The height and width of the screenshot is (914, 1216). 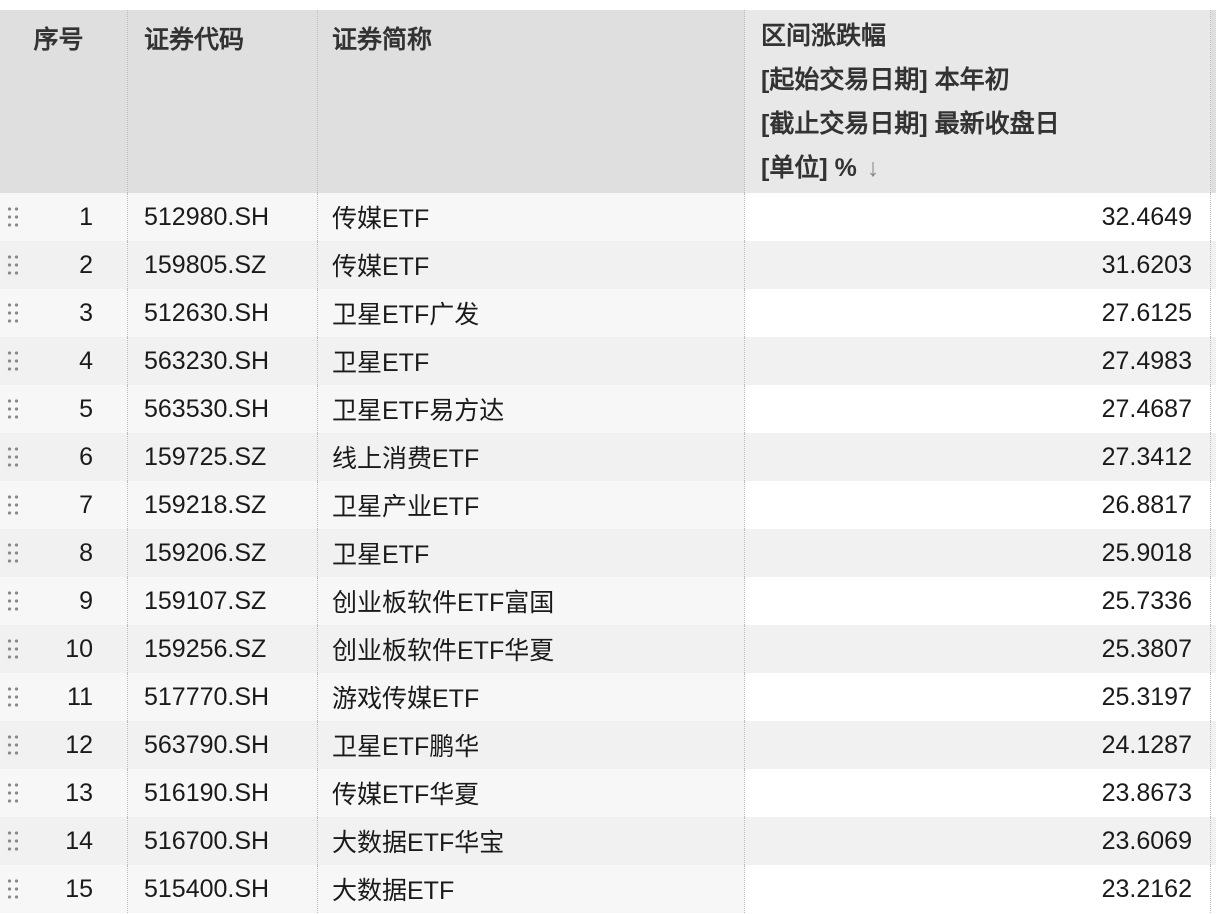 I want to click on code-cell: 516190.SH, so click(x=223, y=793).